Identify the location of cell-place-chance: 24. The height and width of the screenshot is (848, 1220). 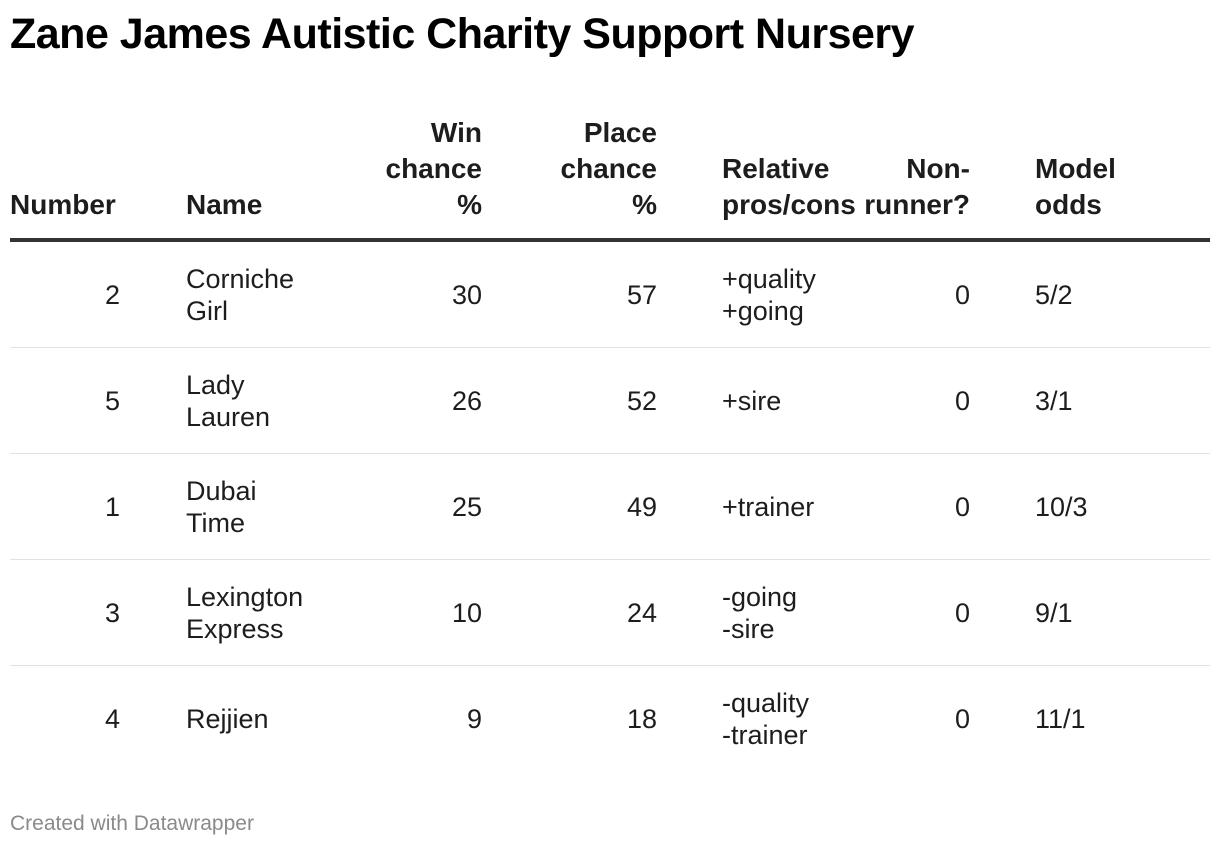
(569, 612).